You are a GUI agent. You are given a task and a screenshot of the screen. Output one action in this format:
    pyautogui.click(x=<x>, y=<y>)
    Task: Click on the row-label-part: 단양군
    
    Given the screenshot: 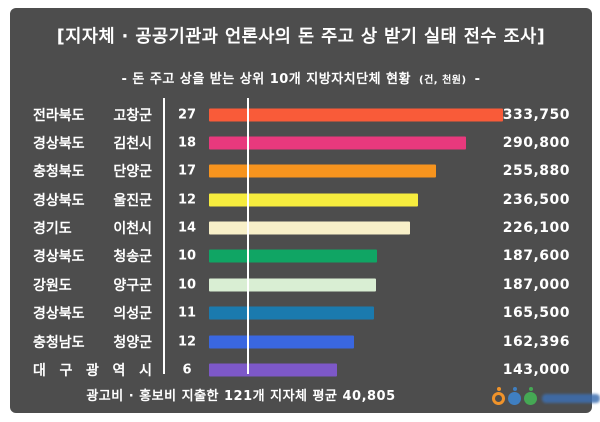 What is the action you would take?
    pyautogui.click(x=132, y=172)
    